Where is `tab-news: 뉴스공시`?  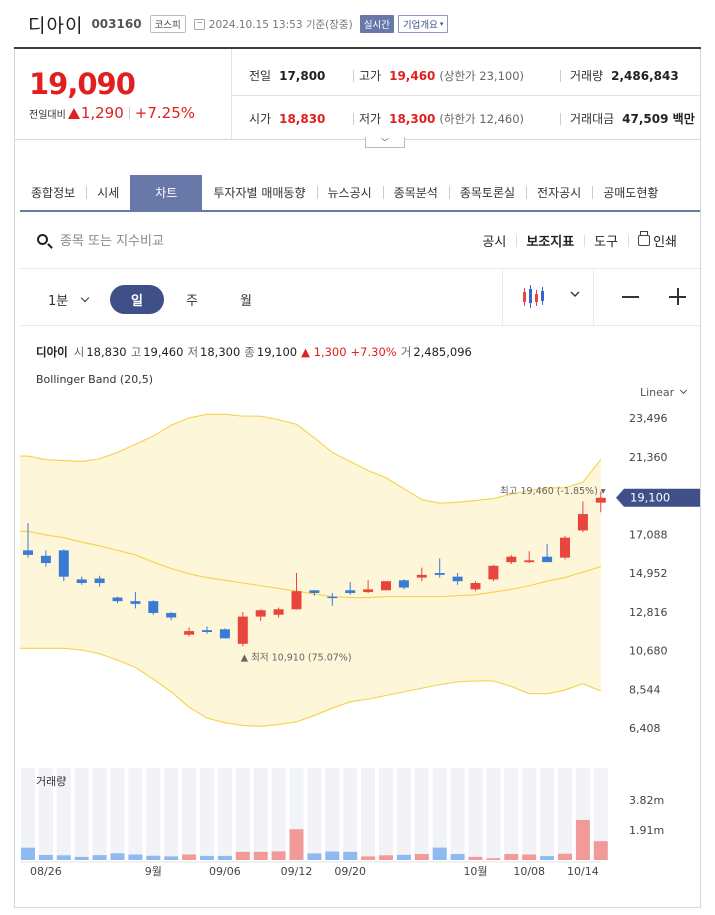 tab-news: 뉴스공시 is located at coordinates (349, 192).